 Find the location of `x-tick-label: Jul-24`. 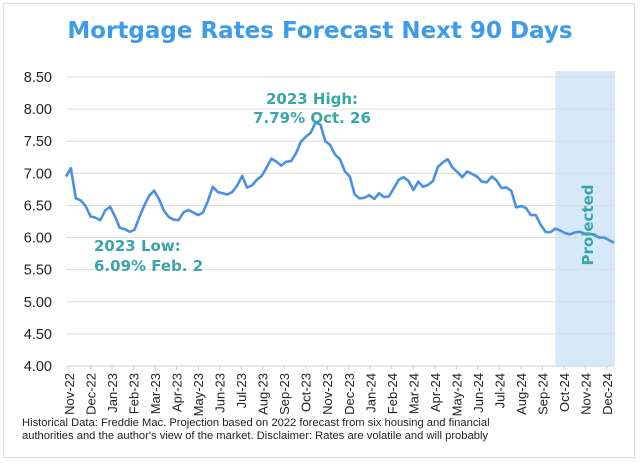

x-tick-label: Jul-24 is located at coordinates (499, 390).